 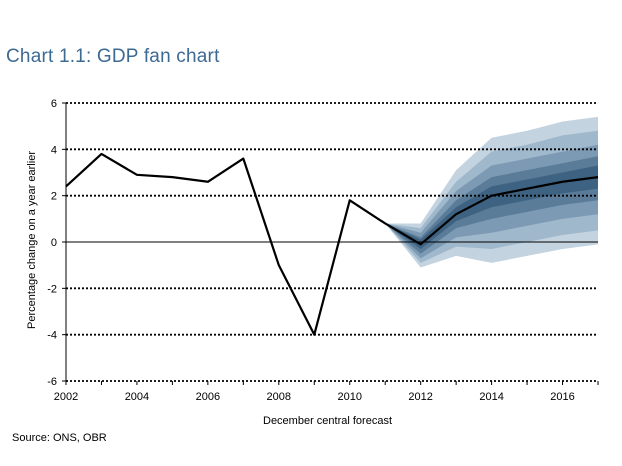 I want to click on x-tick-labels: 2002 2004 2006 2008 2010 2012 2014 2016, so click(x=314, y=397).